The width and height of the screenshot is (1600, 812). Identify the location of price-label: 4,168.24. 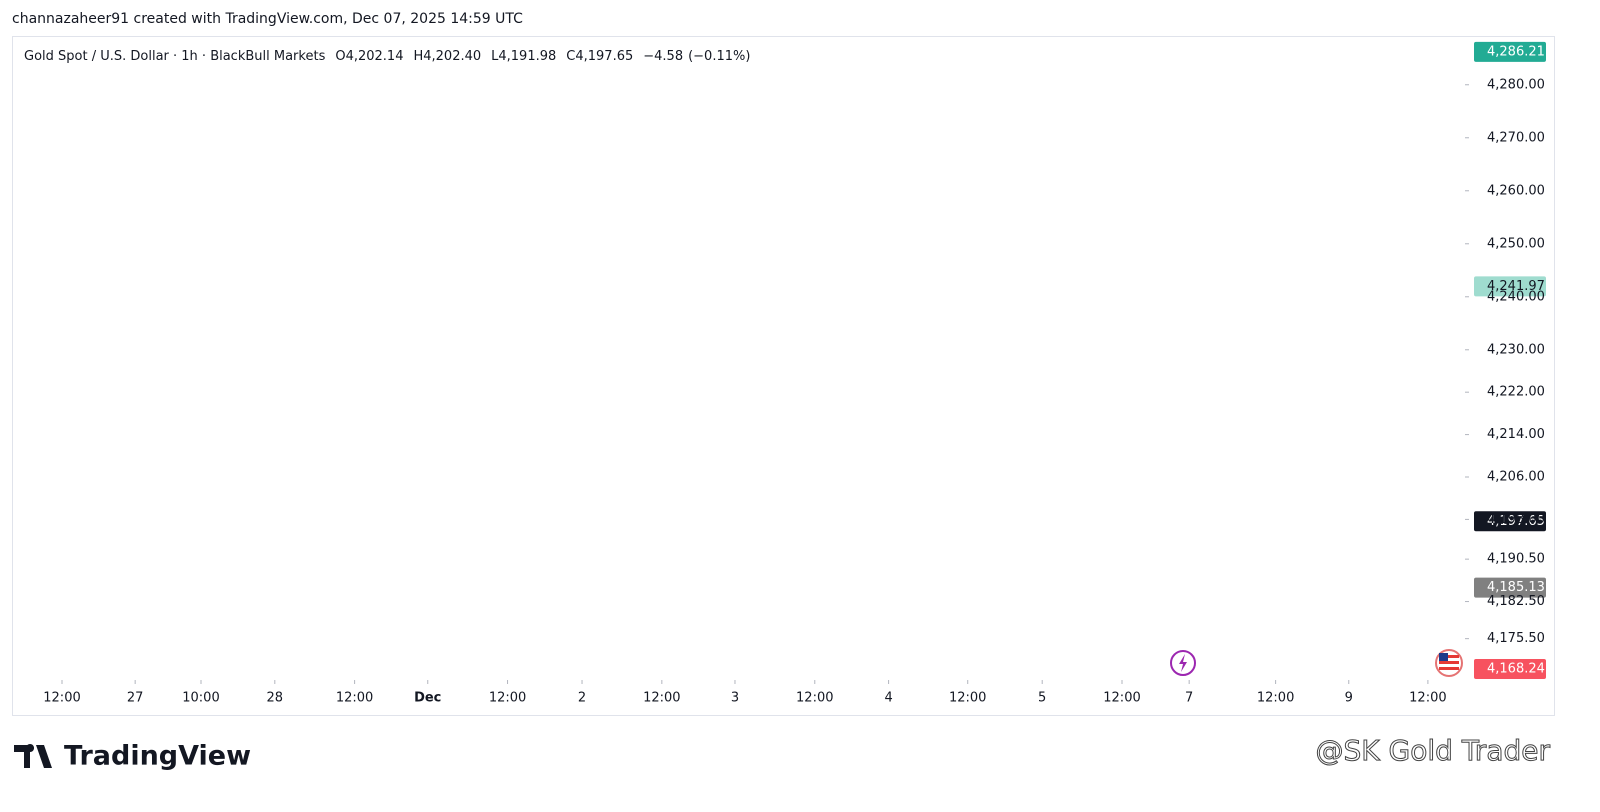
(1516, 669).